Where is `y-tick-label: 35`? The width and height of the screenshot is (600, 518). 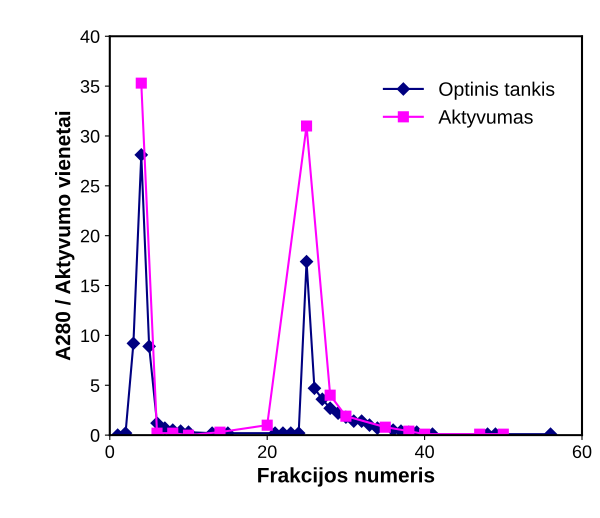 y-tick-label: 35 is located at coordinates (90, 86).